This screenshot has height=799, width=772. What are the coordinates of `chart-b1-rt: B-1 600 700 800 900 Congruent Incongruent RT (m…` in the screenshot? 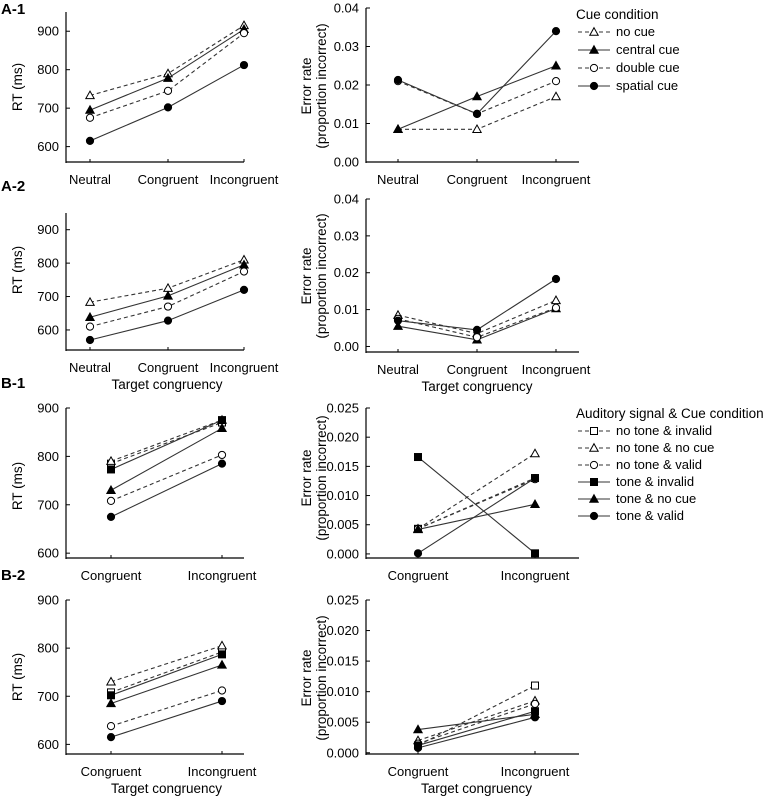 It's located at (129, 479).